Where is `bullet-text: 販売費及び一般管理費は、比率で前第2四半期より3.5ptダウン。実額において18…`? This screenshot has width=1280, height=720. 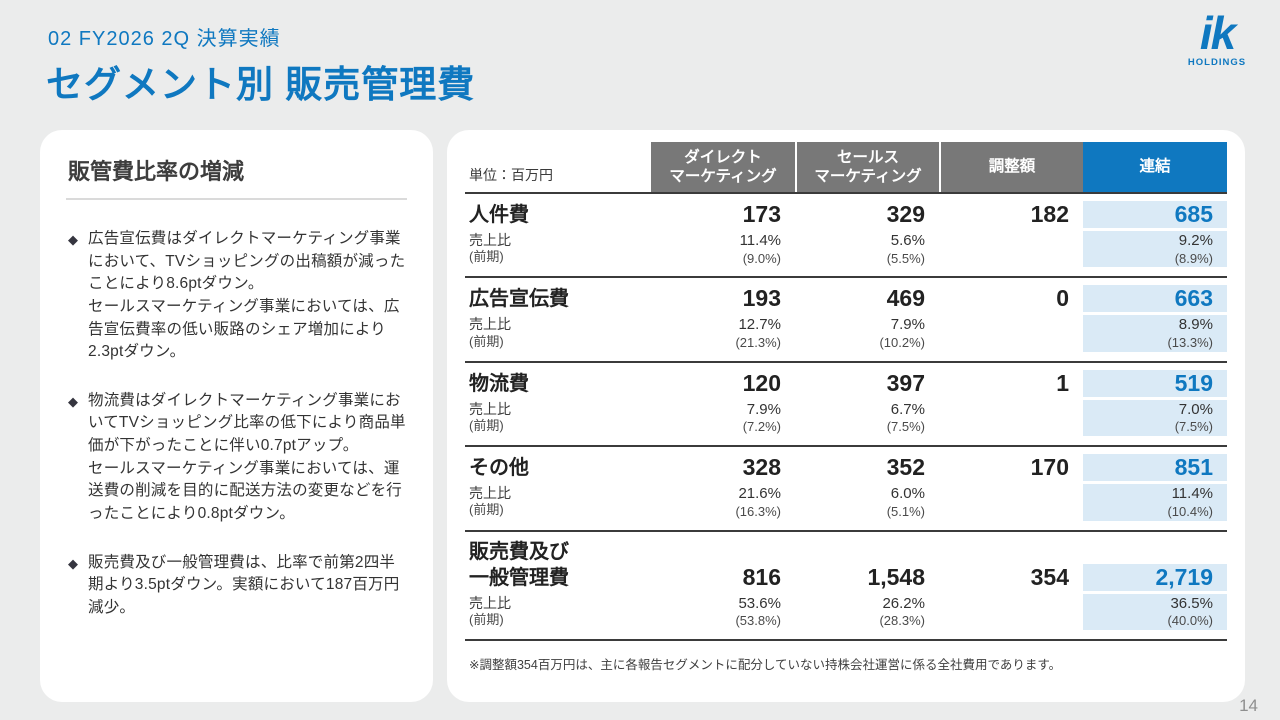 bullet-text: 販売費及び一般管理費は、比率で前第2四半期より3.5ptダウン。実額において18… is located at coordinates (244, 584).